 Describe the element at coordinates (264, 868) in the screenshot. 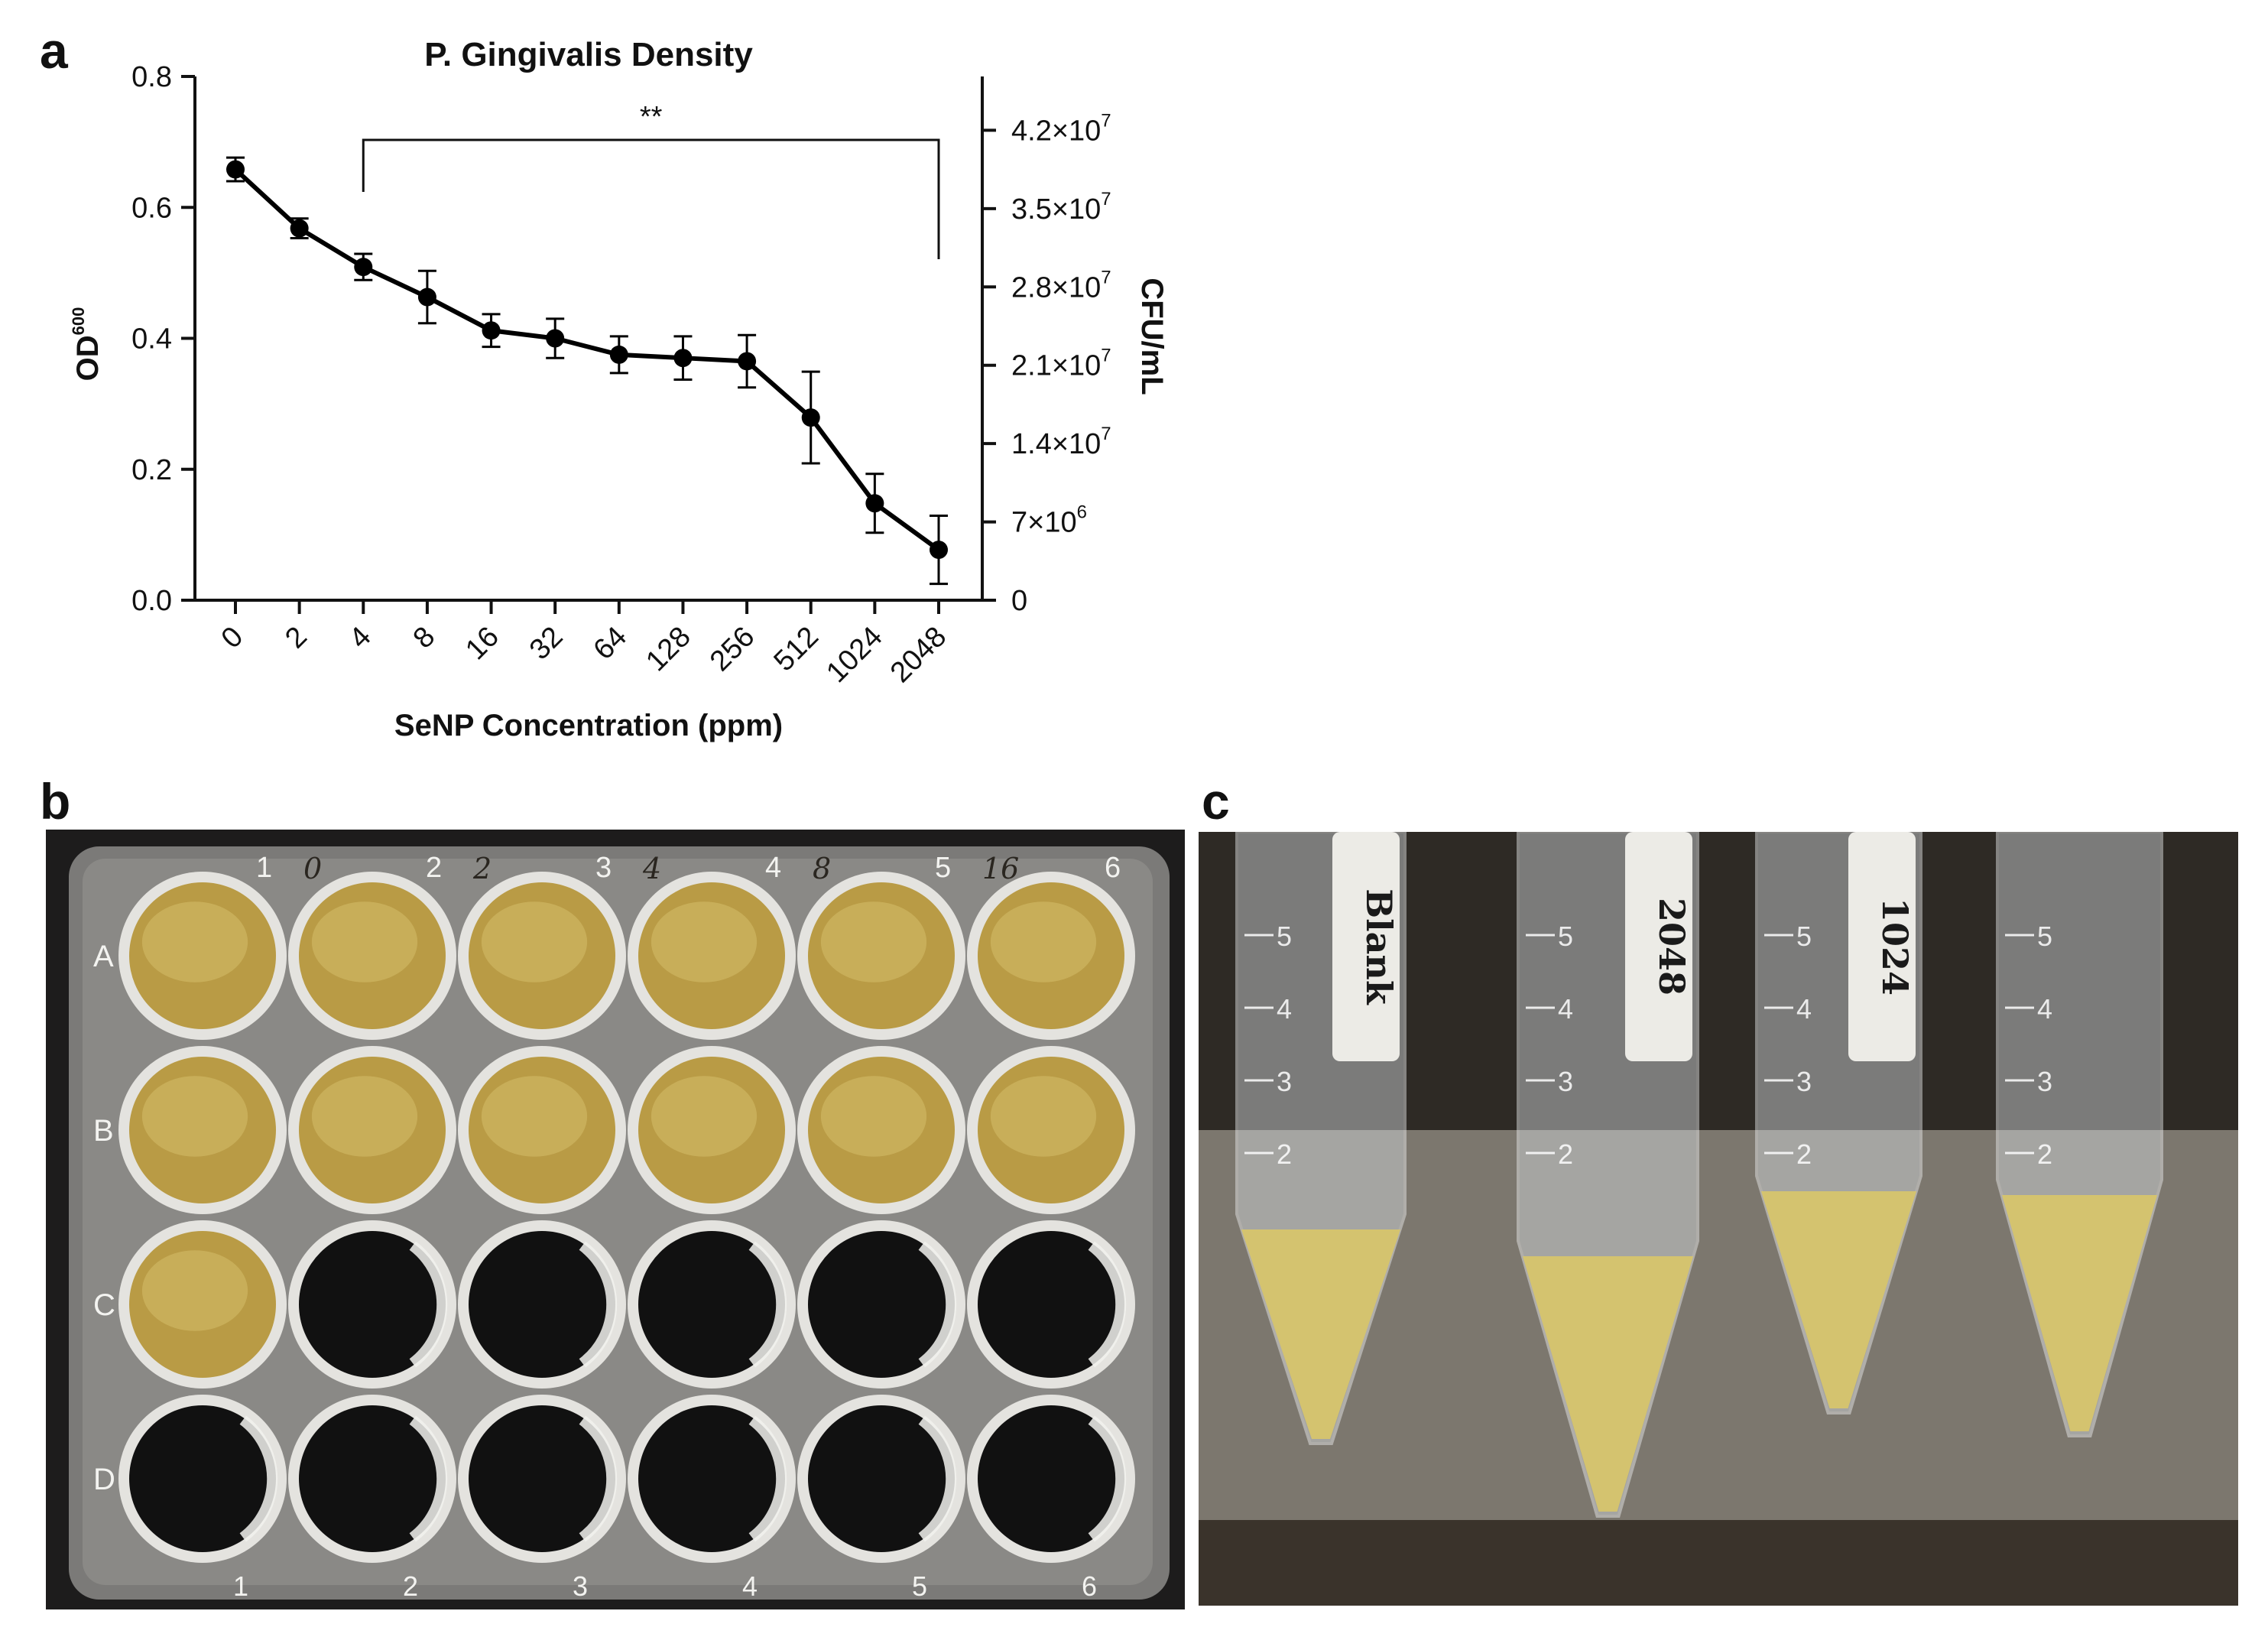

I see `plate-column-label: 1` at that location.